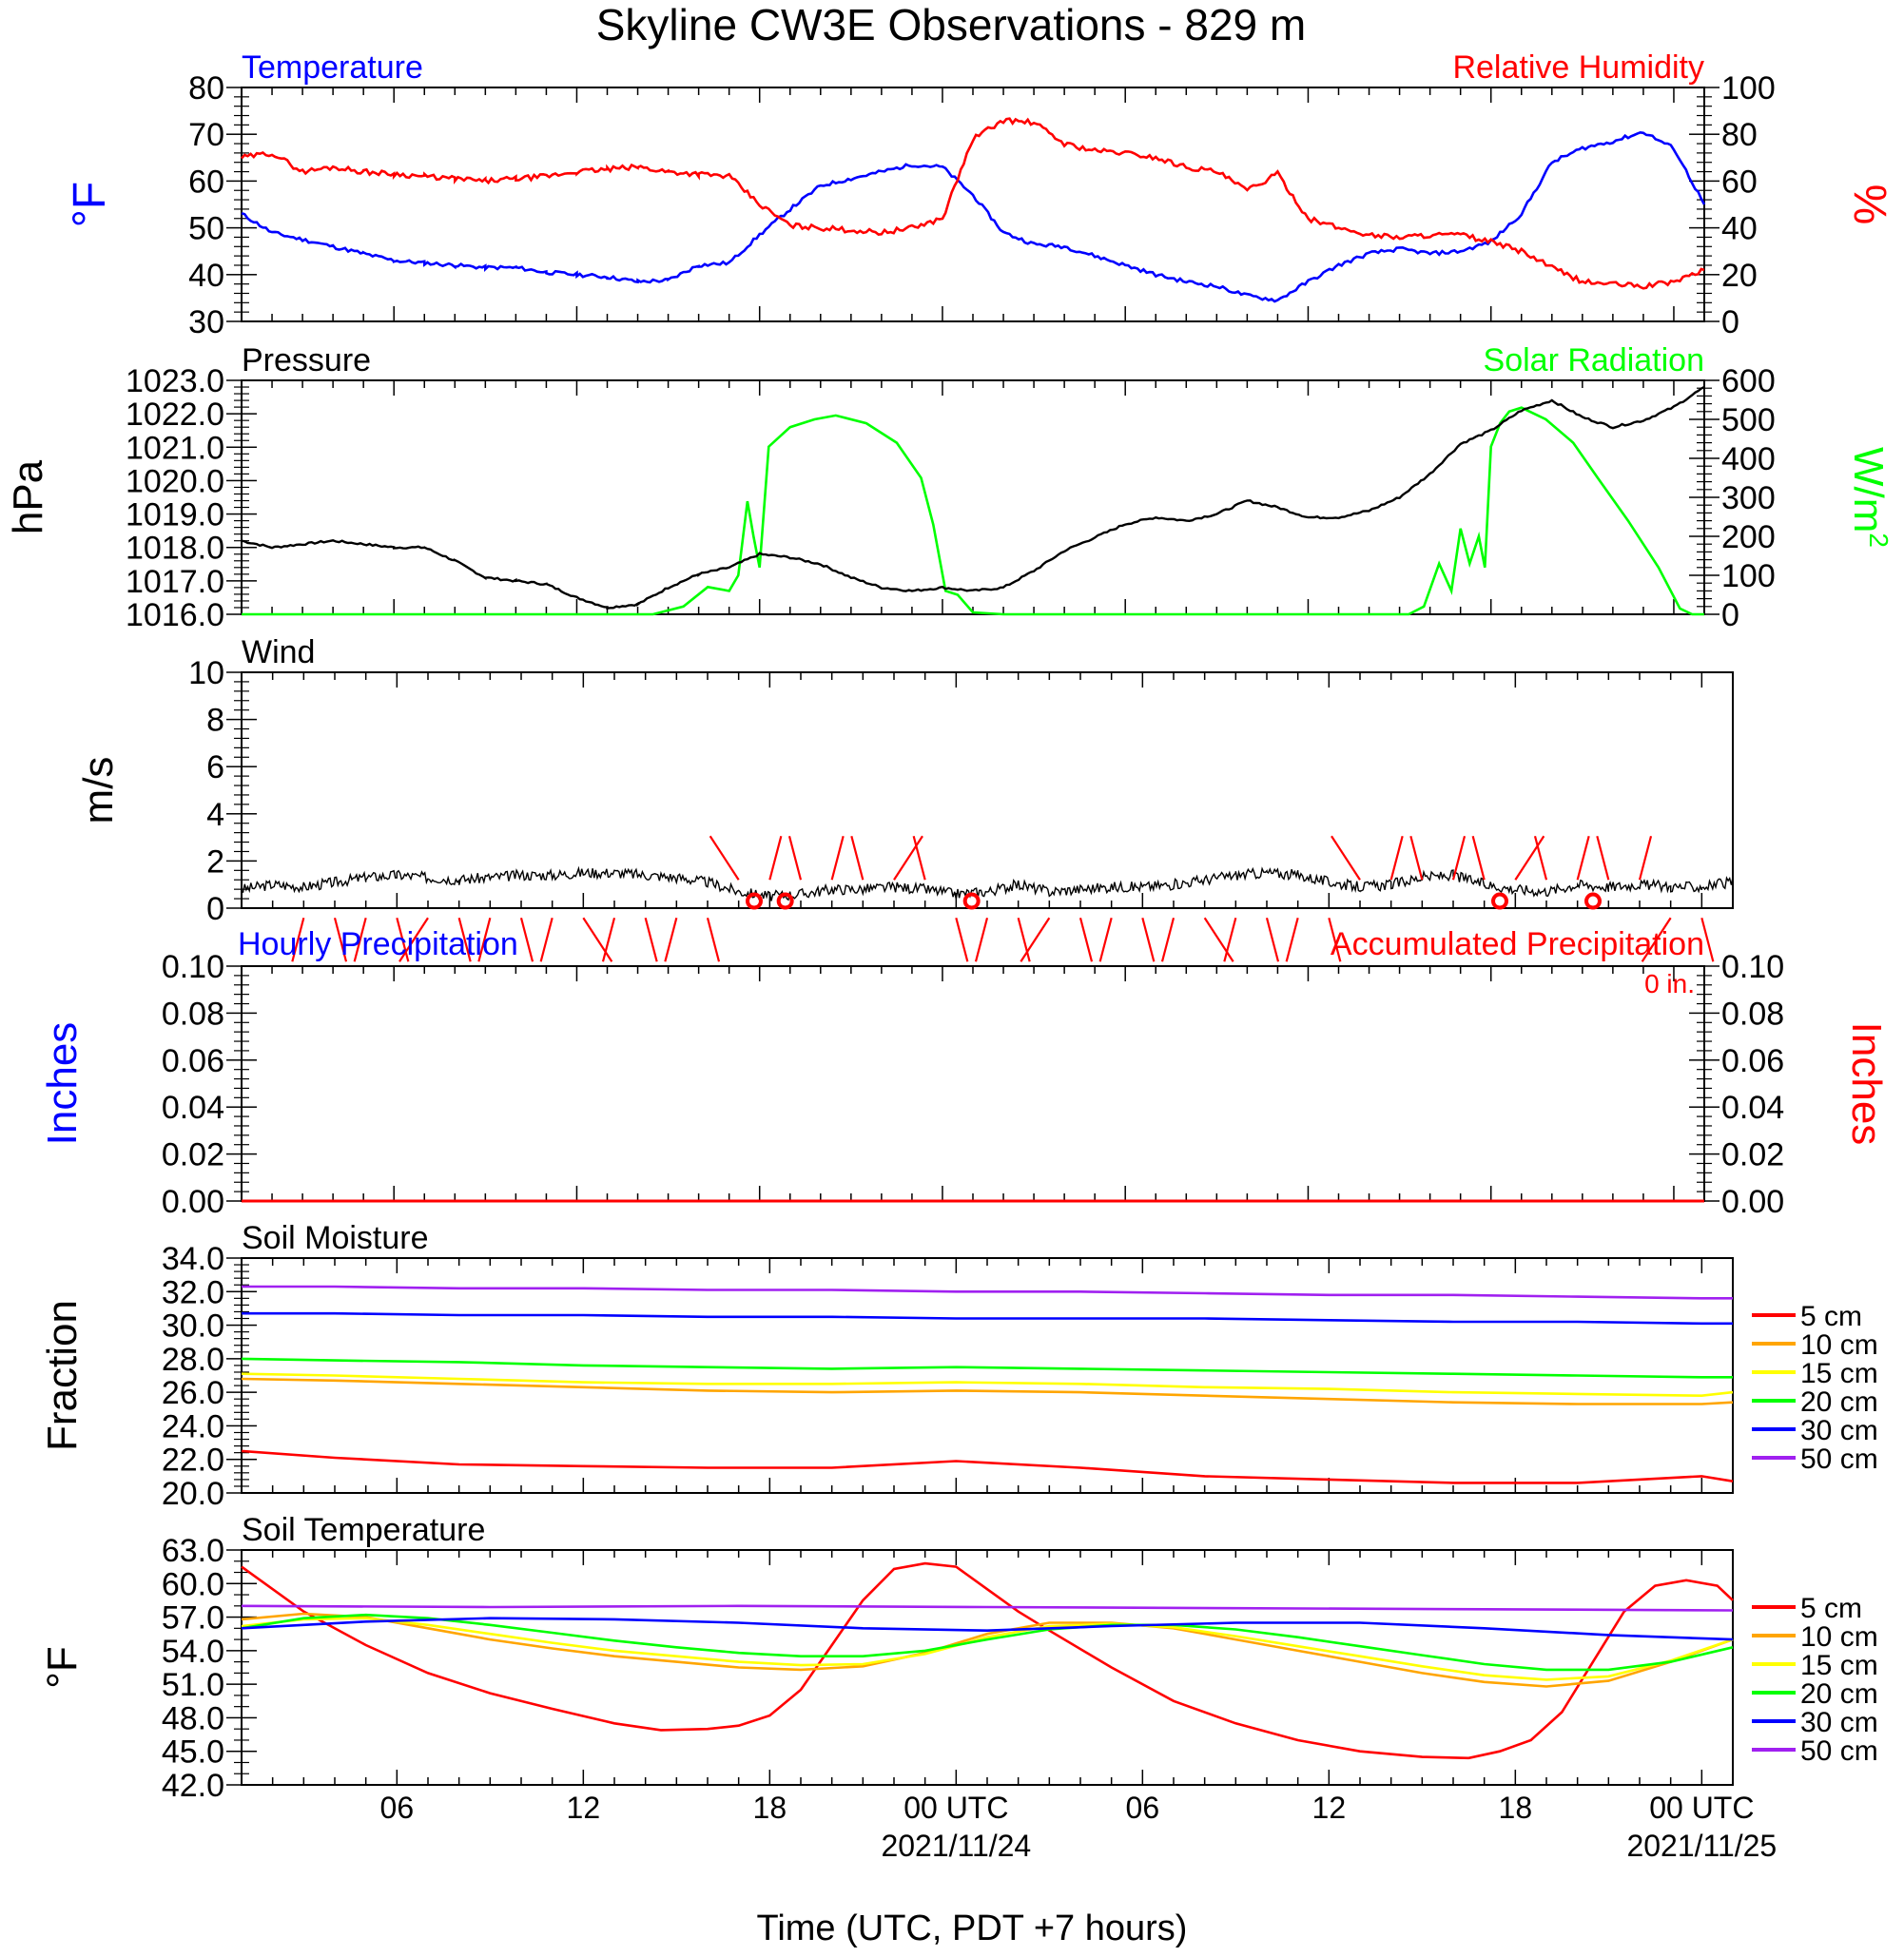  What do you see at coordinates (584, 1808) in the screenshot?
I see `x-tick-label: 12` at bounding box center [584, 1808].